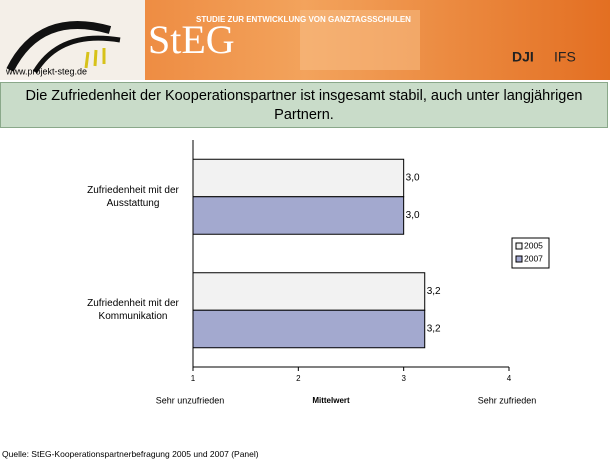  Describe the element at coordinates (190, 400) in the screenshot. I see `annotation: Sehr unzufrieden` at that location.